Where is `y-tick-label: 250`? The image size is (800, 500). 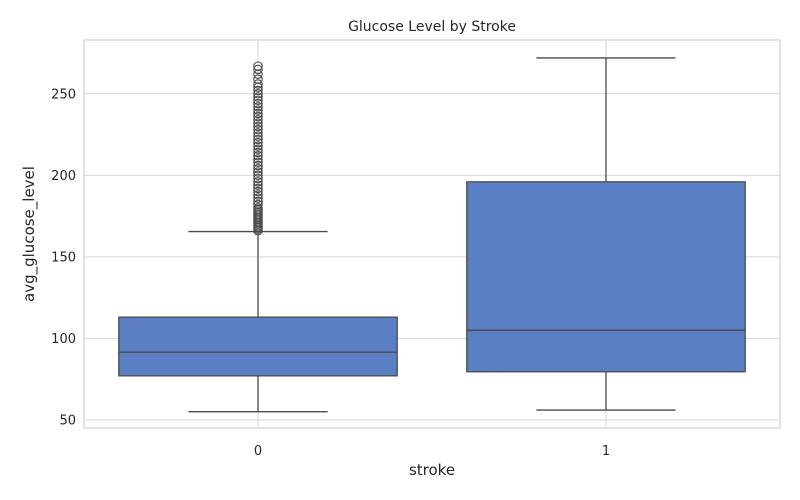
y-tick-label: 250 is located at coordinates (63, 94).